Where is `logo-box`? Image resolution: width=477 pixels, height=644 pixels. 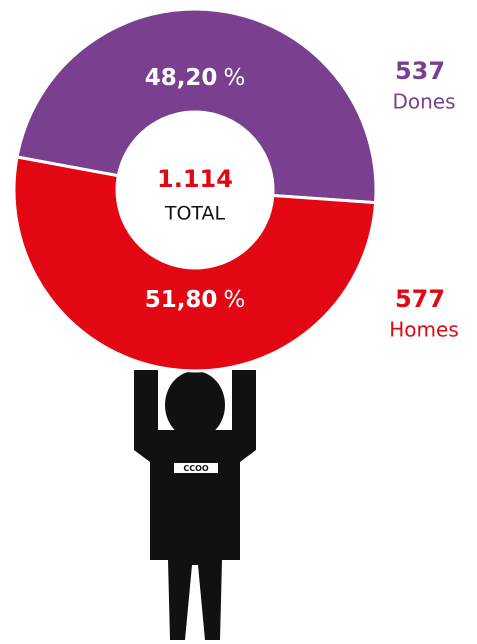 logo-box is located at coordinates (196, 468).